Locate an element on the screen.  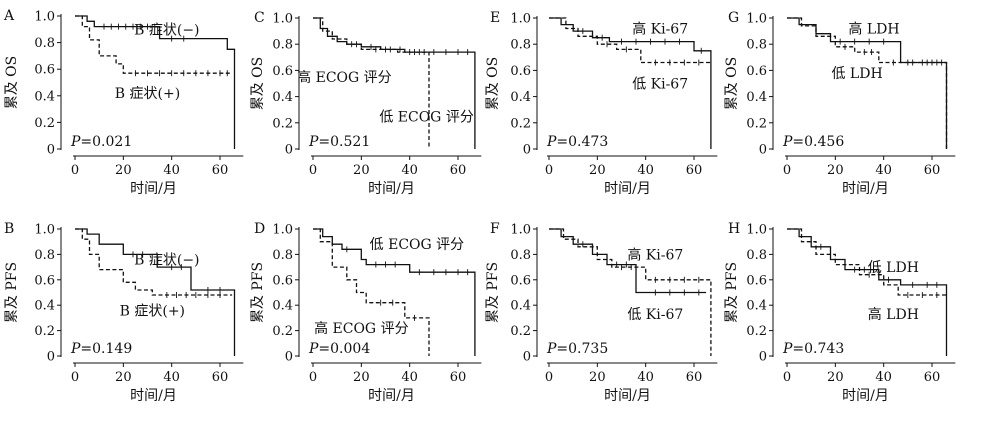
panel-letter: C is located at coordinates (259, 18).